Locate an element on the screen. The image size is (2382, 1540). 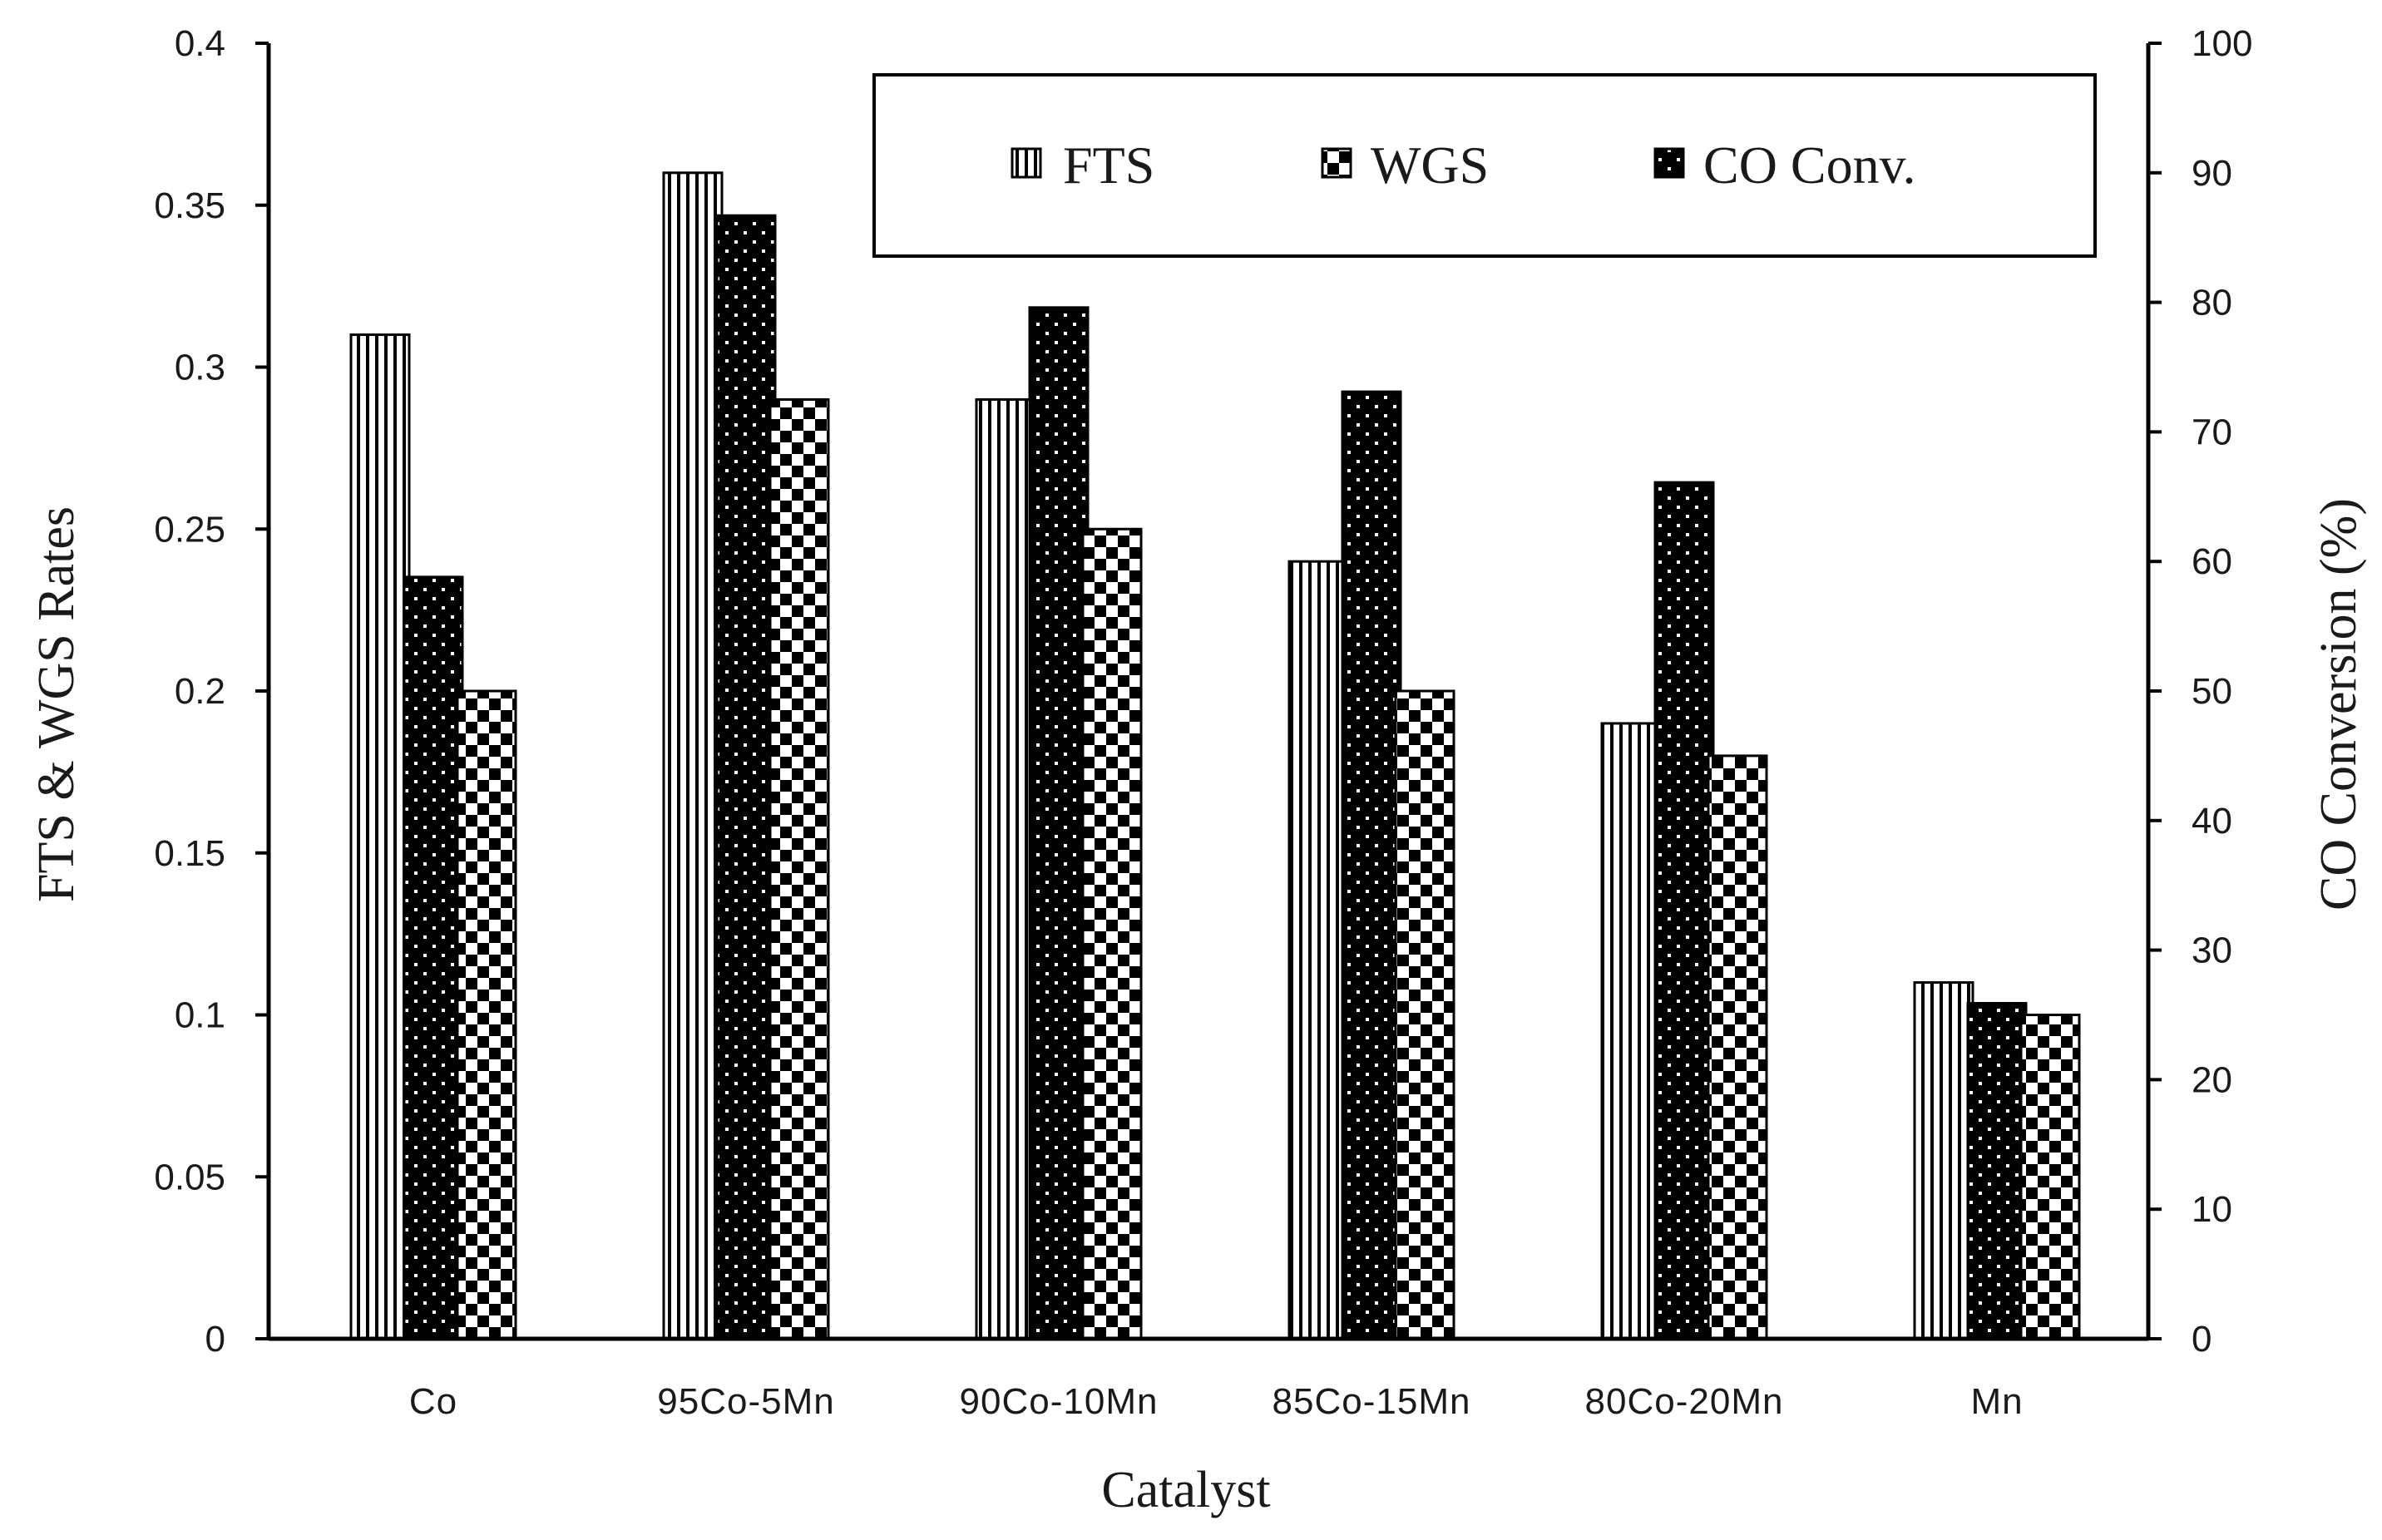
left-tick-label: 0.3 is located at coordinates (200, 368).